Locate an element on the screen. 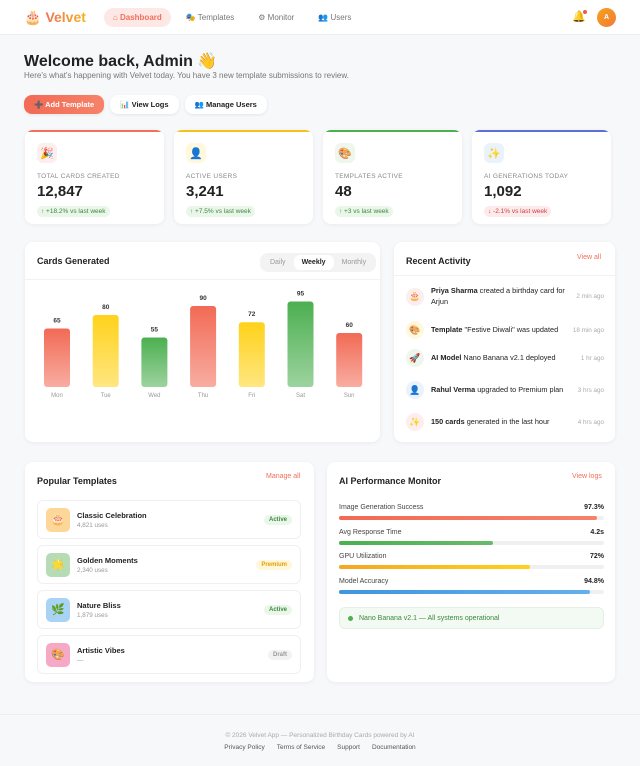 The image size is (640, 766). stat-label: TEMPLATES ACTIVE is located at coordinates (369, 176).